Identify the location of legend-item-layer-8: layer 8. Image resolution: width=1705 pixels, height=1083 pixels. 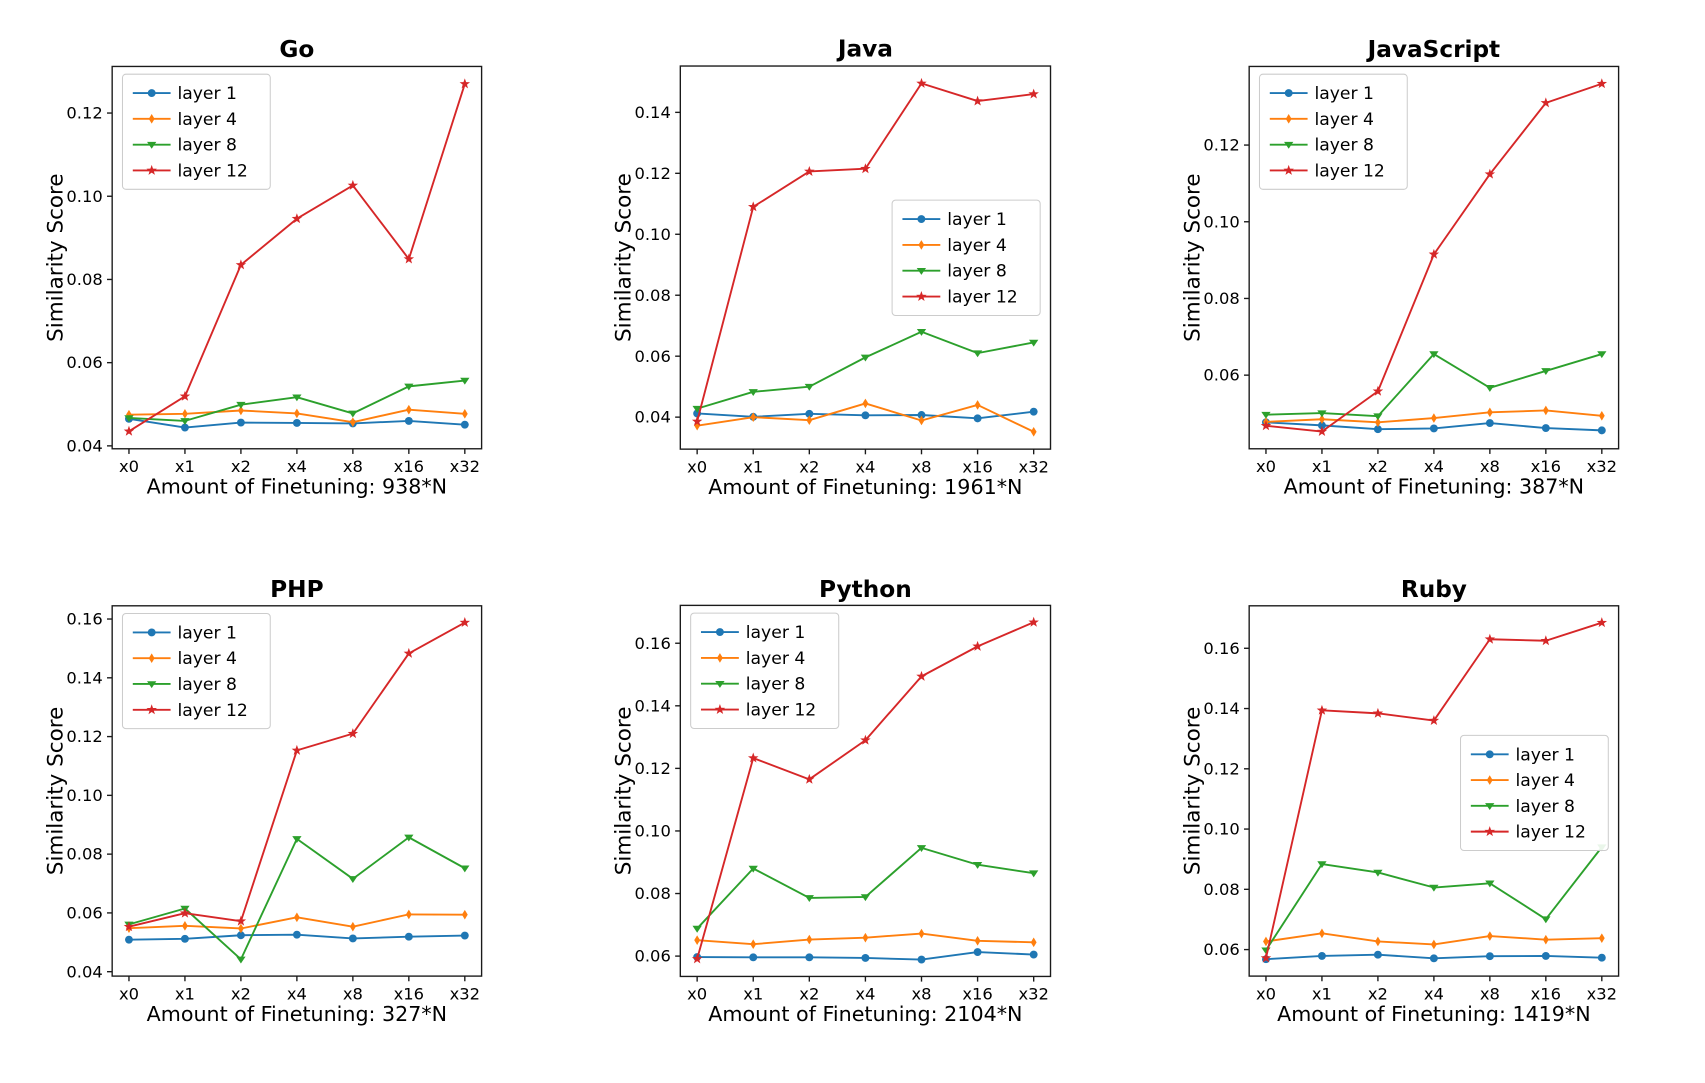
(1321, 146).